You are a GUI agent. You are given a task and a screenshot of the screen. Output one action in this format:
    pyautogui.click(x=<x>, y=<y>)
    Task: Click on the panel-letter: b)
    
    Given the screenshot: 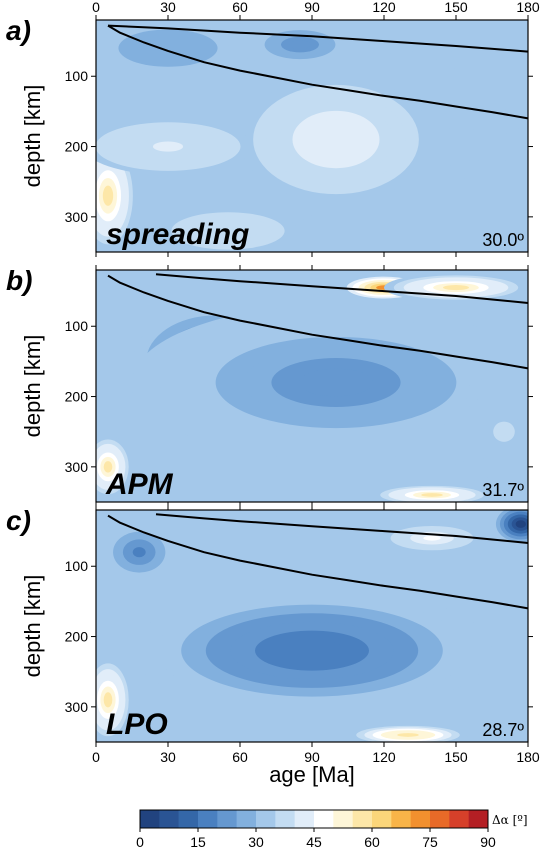 What is the action you would take?
    pyautogui.click(x=19, y=280)
    